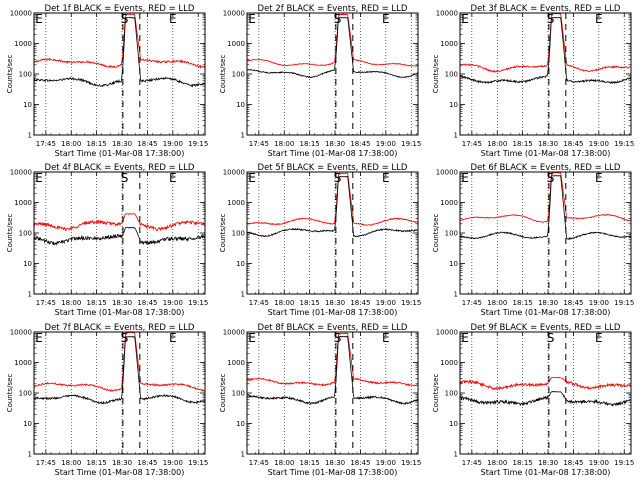 The image size is (640, 480). I want to click on panel-title: Det 1f BLACK = Events, RED = LLD, so click(120, 9).